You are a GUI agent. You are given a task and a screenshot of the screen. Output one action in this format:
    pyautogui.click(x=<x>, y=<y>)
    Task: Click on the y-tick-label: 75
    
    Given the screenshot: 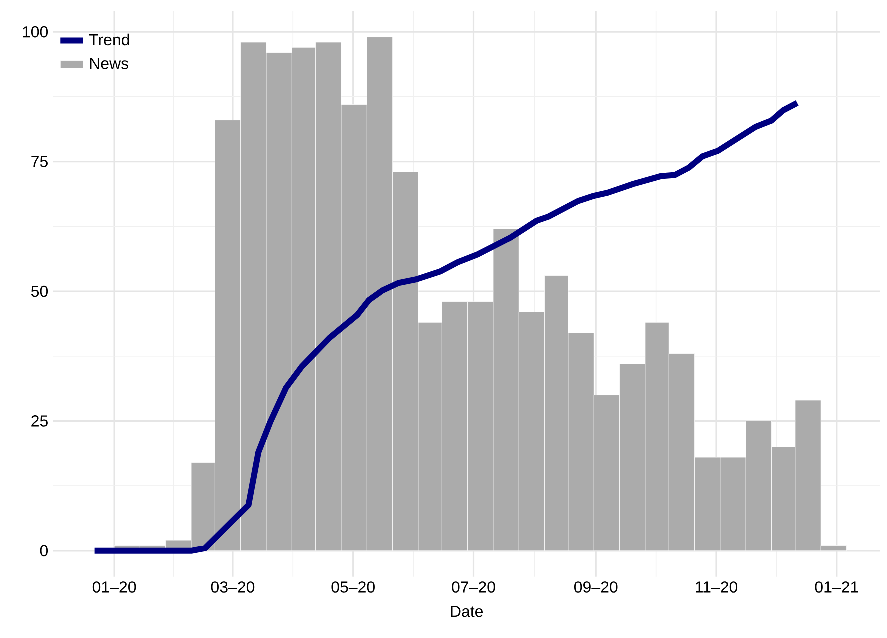 What is the action you would take?
    pyautogui.click(x=40, y=162)
    